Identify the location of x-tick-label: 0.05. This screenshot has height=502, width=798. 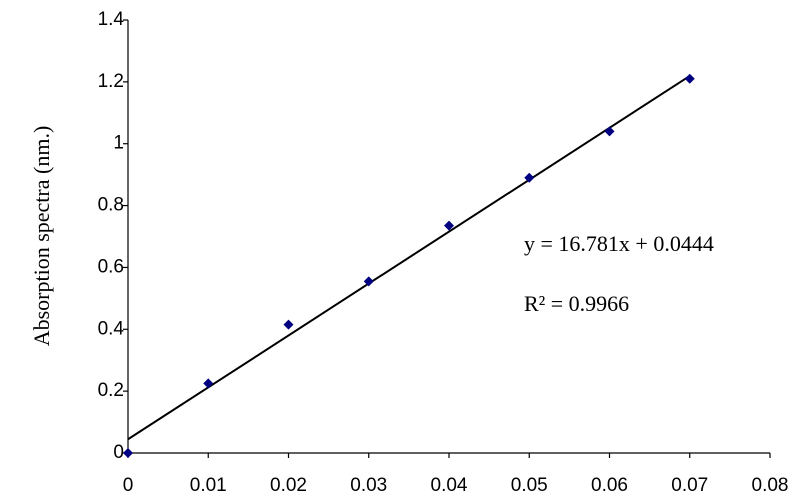
(529, 485).